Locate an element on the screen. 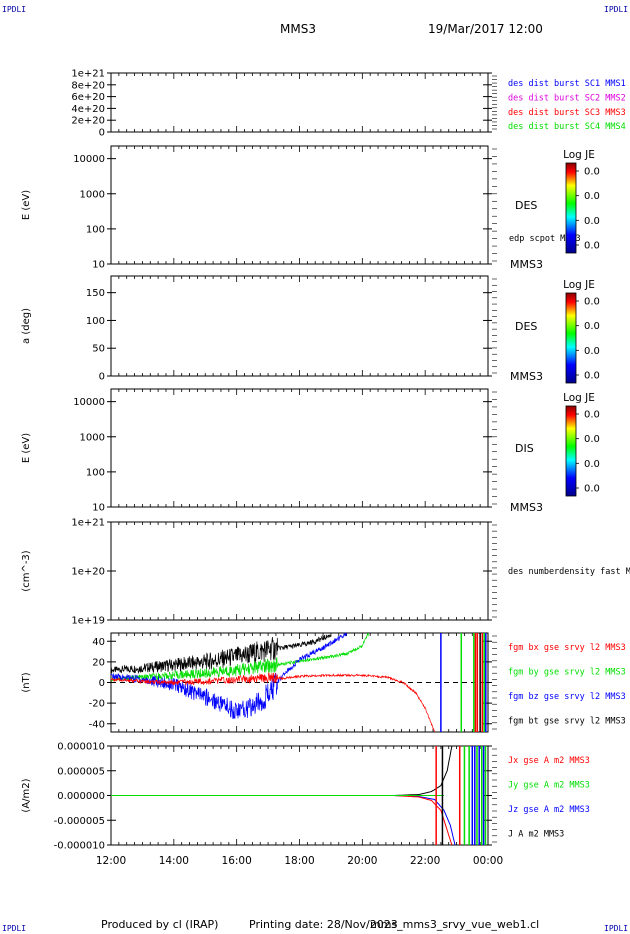 The width and height of the screenshot is (630, 934). y-tick-label: 4e+20 is located at coordinates (88, 109).